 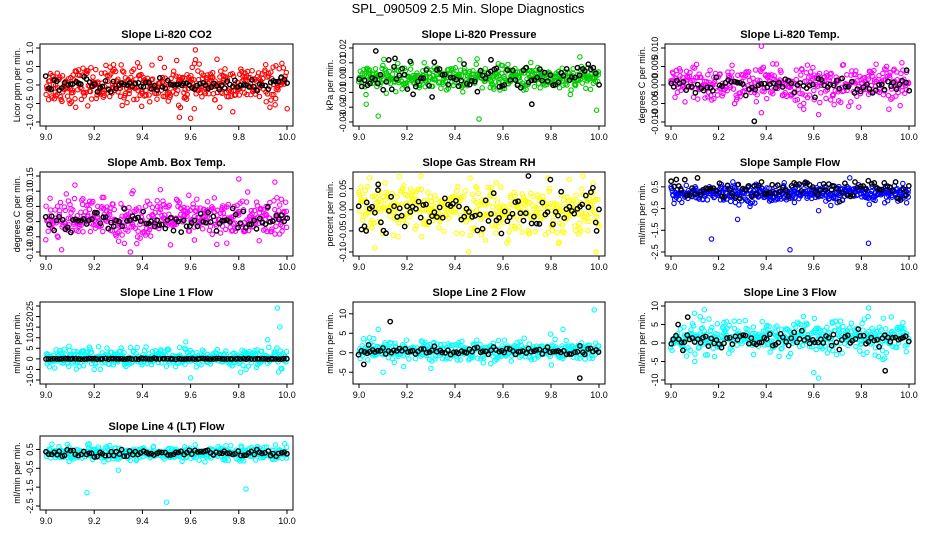 I want to click on y-tick-label: 20, so click(x=30, y=317).